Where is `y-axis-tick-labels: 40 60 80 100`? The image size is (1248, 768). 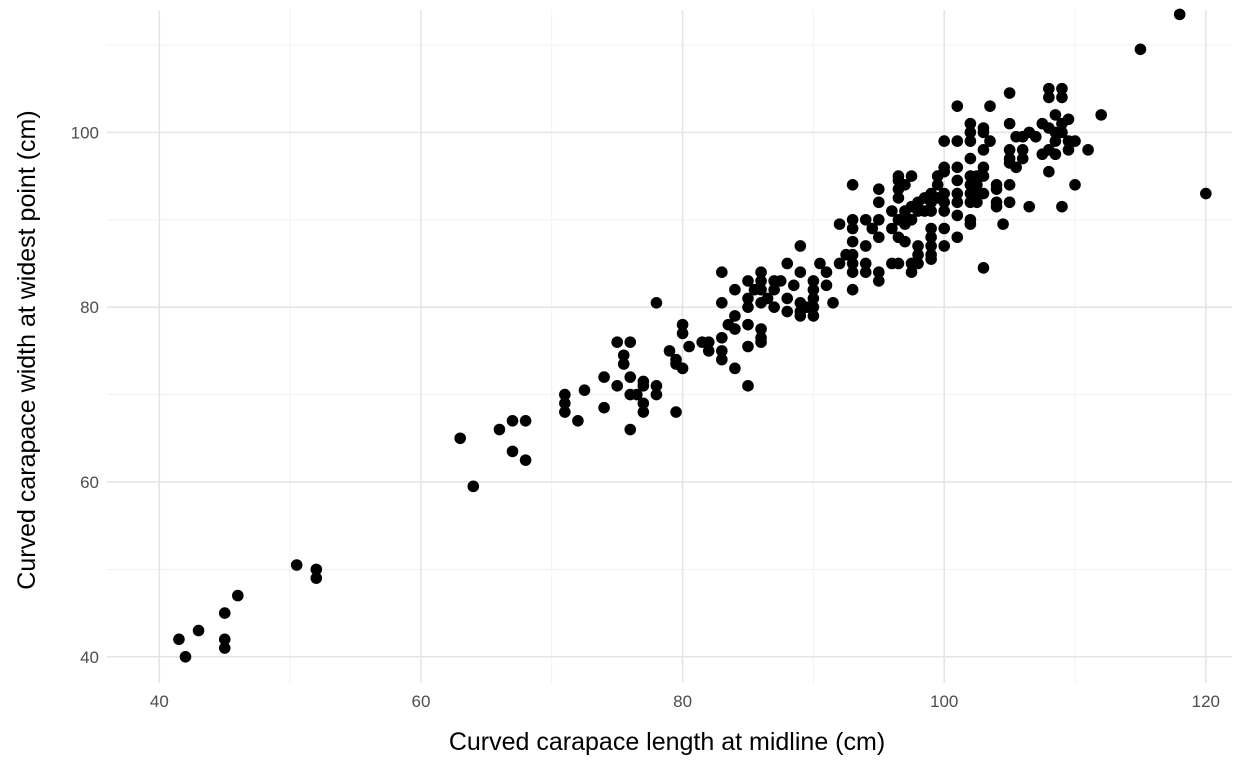 y-axis-tick-labels: 40 60 80 100 is located at coordinates (85, 394).